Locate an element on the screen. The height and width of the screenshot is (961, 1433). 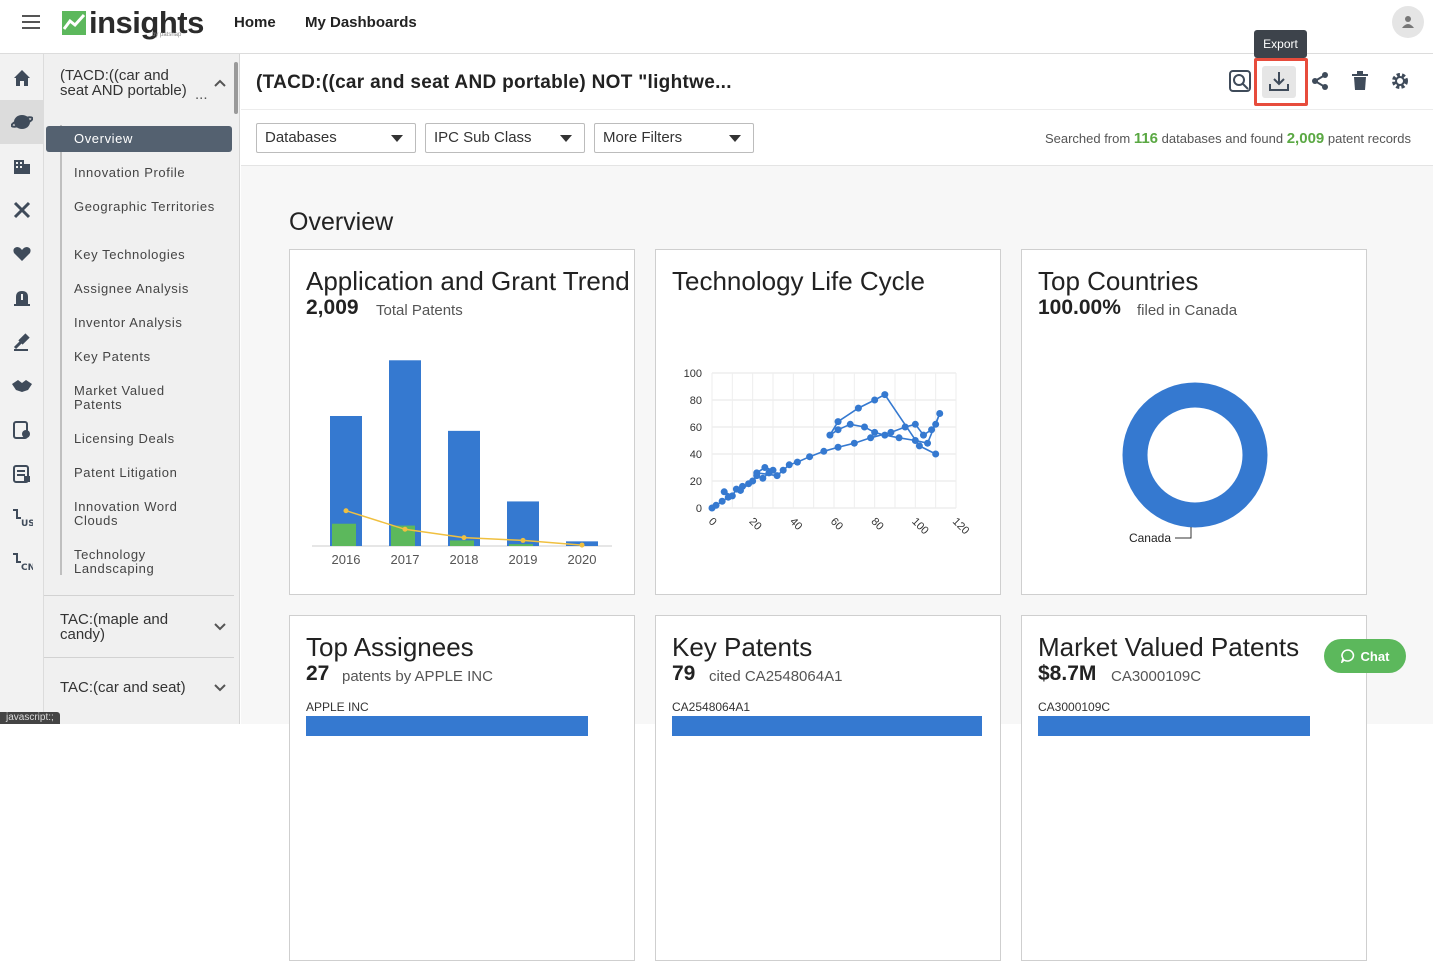
chat-button: Chat is located at coordinates (1365, 656).